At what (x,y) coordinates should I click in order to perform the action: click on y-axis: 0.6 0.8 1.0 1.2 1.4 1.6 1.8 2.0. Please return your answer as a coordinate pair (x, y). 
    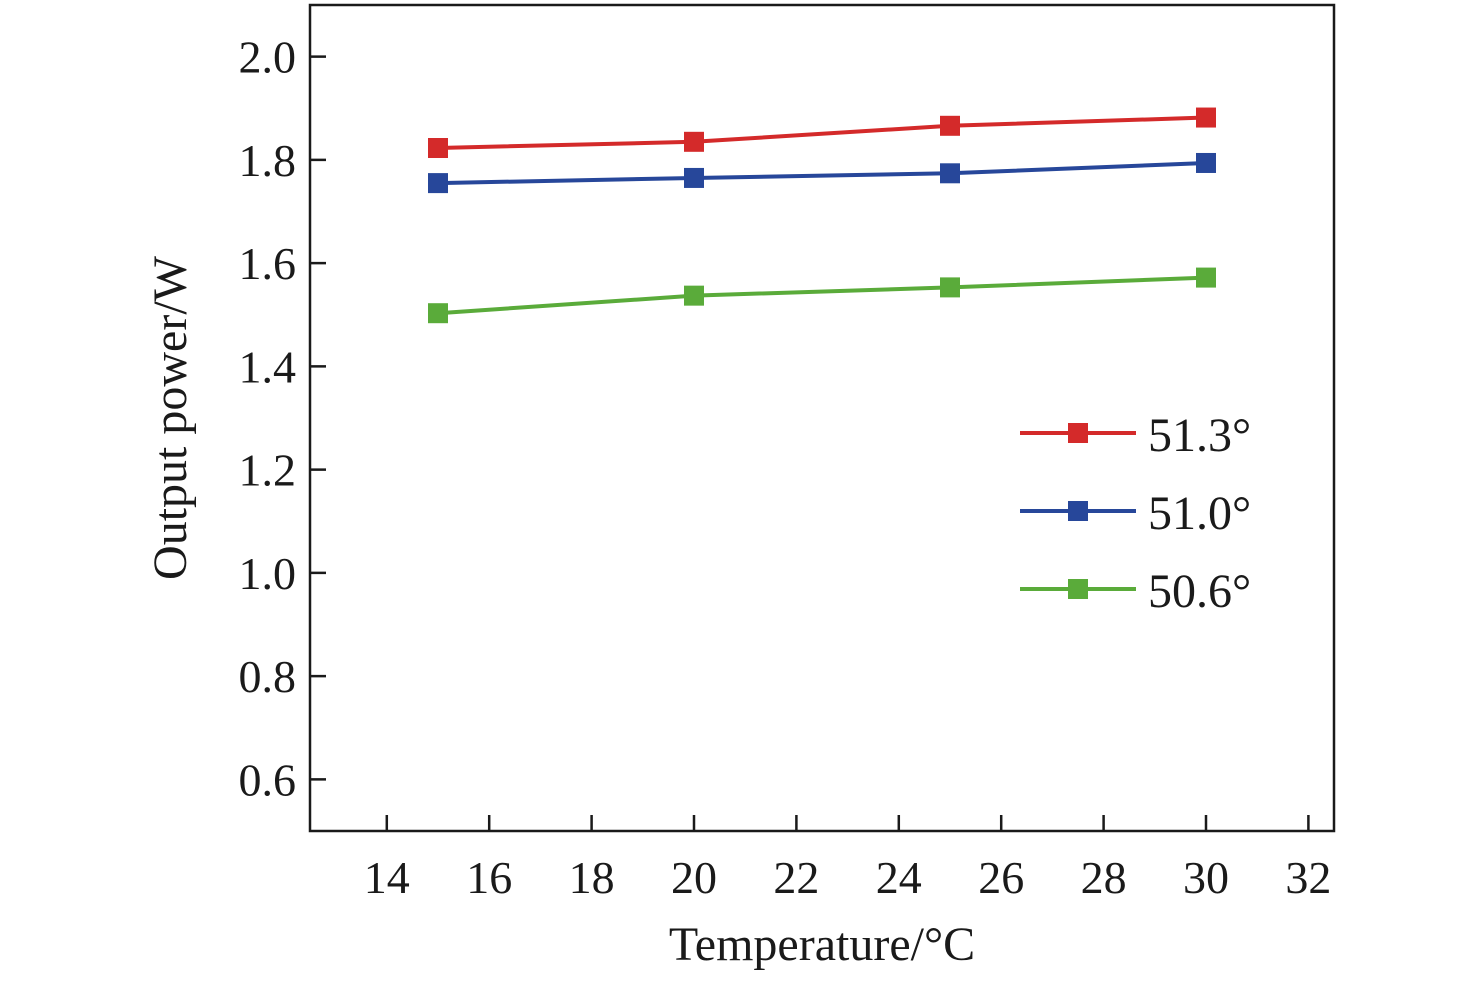
    Looking at the image, I should click on (282, 418).